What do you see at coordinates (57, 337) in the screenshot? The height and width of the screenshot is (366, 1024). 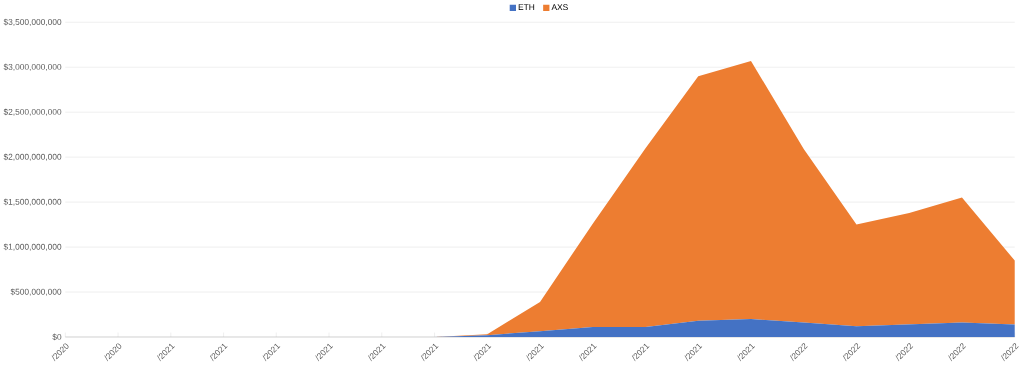 I see `y-tick-label: $0` at bounding box center [57, 337].